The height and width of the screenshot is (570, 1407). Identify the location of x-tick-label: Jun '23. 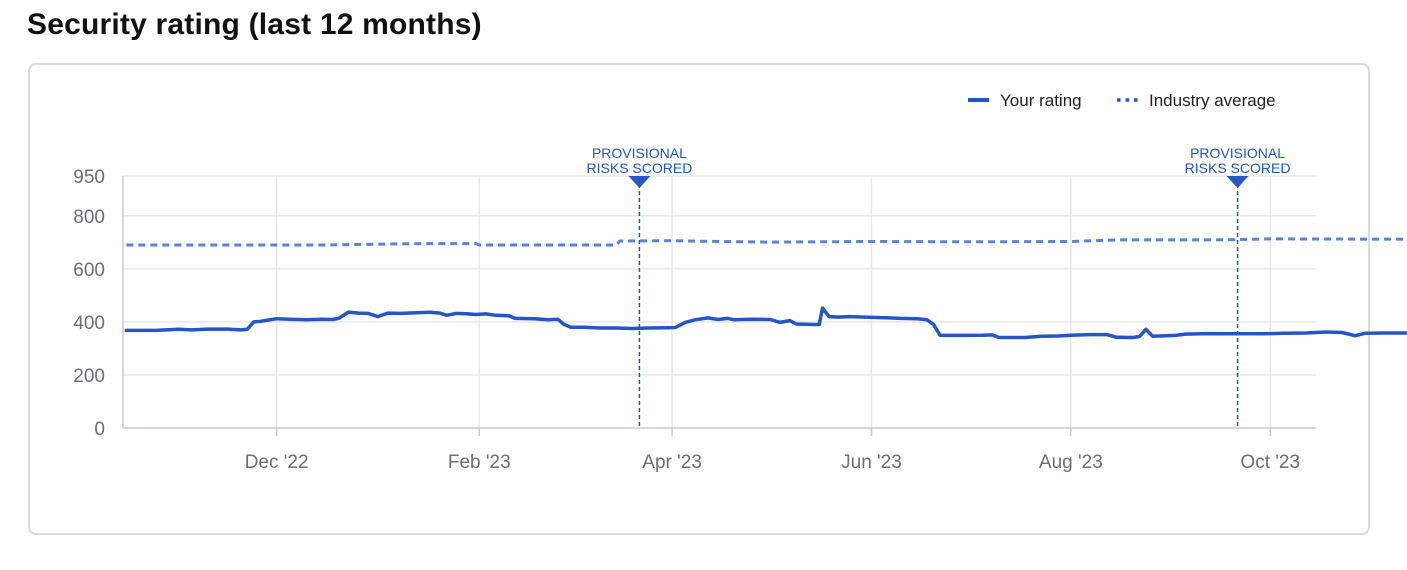
(871, 462).